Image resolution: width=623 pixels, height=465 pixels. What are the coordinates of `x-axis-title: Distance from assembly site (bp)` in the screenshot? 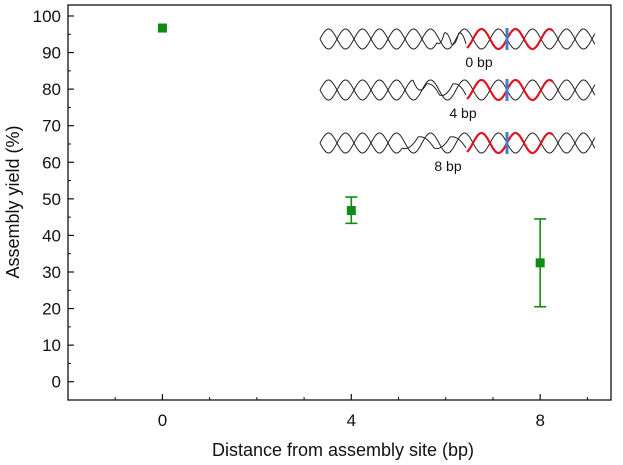 It's located at (343, 450).